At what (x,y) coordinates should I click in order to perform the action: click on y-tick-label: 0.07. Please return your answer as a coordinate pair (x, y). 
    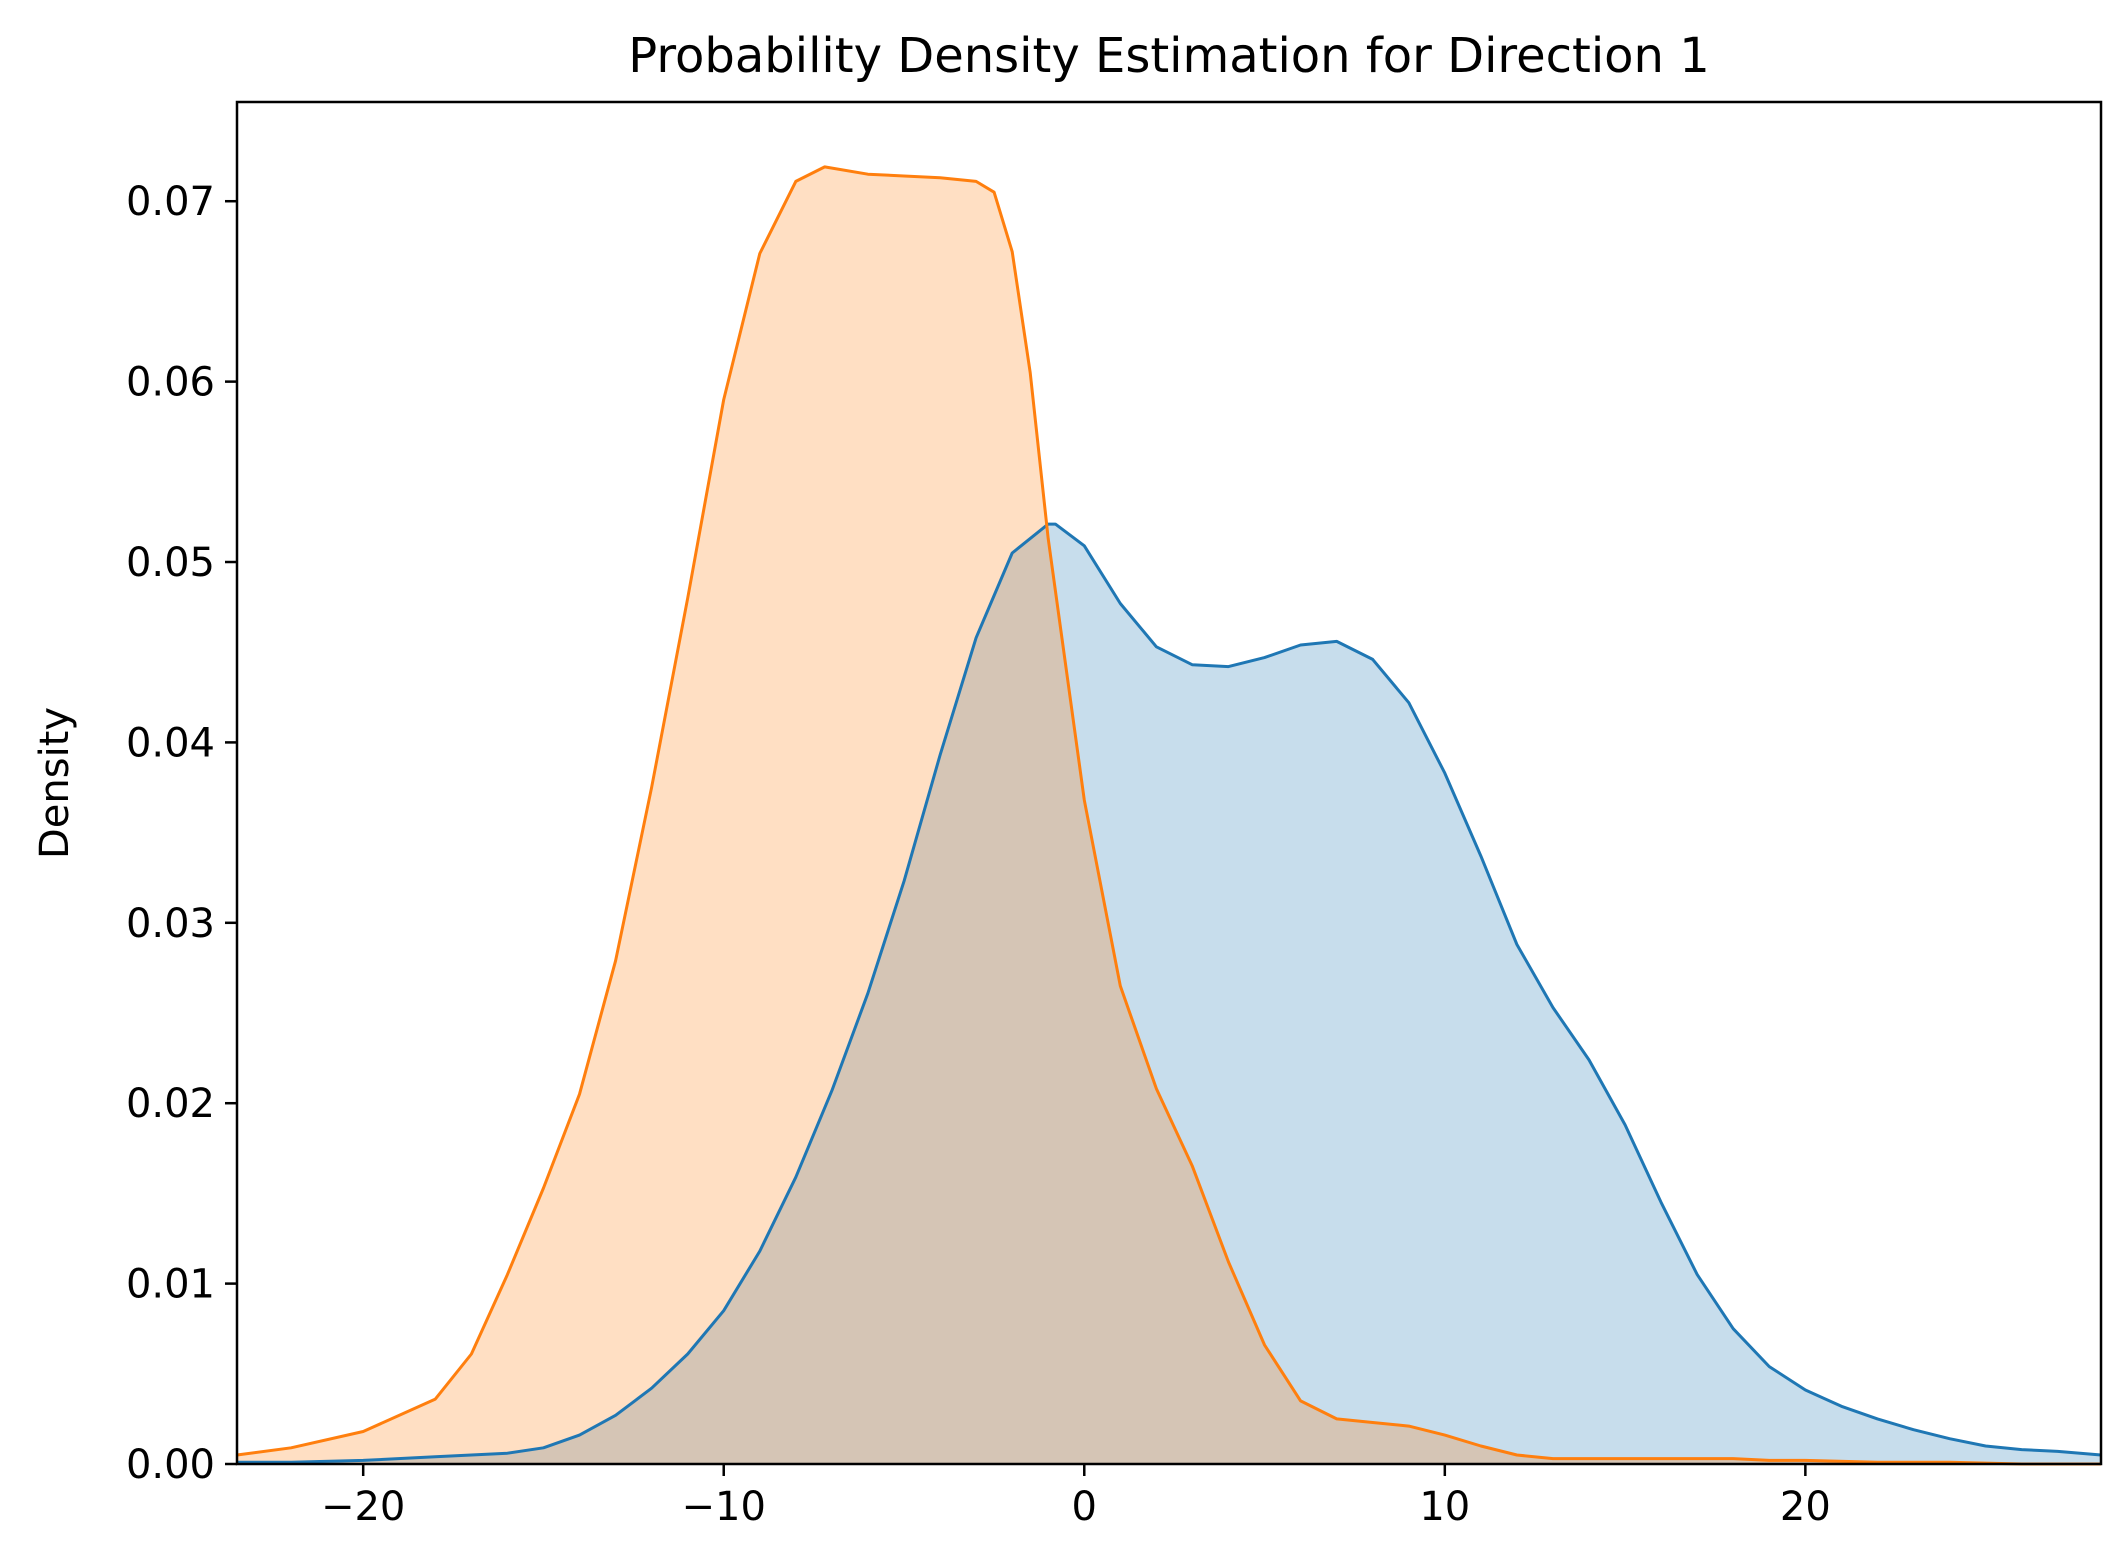
    Looking at the image, I should click on (170, 202).